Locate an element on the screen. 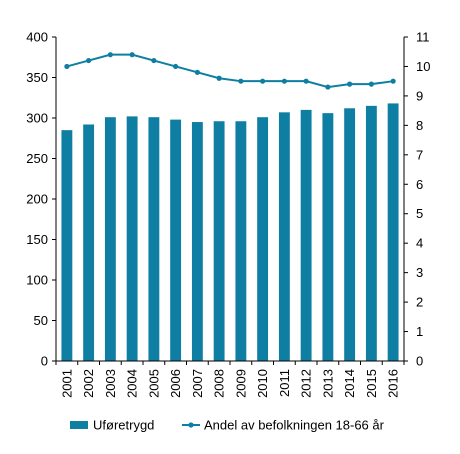 The width and height of the screenshot is (460, 454). x-tick-label: 2014 is located at coordinates (349, 383).